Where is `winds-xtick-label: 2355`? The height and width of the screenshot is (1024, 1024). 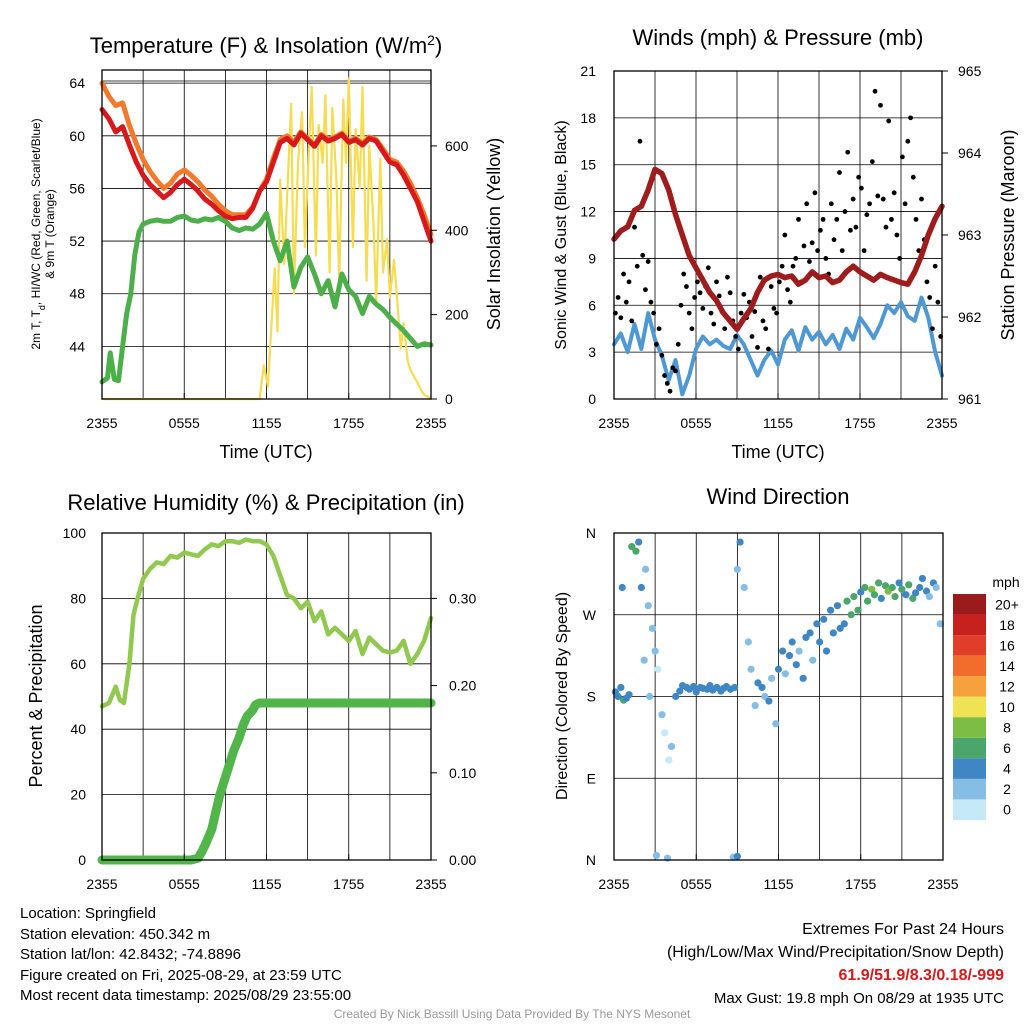
winds-xtick-label: 2355 is located at coordinates (941, 423).